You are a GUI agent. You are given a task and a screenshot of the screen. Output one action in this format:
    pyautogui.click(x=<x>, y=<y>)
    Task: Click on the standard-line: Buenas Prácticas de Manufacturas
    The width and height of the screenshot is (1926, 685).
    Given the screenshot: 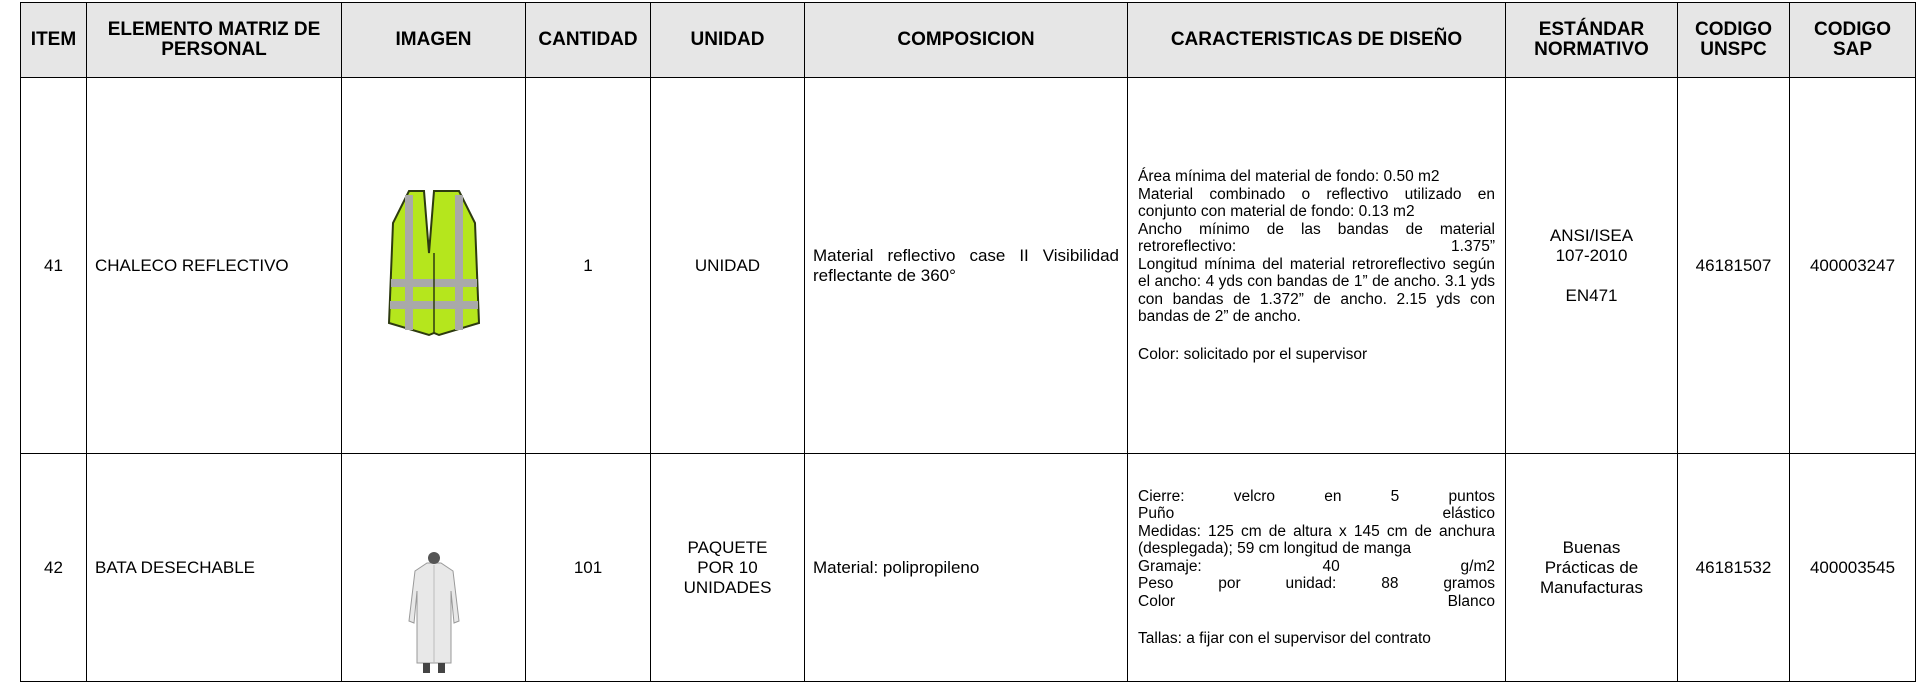 What is the action you would take?
    pyautogui.click(x=1591, y=567)
    